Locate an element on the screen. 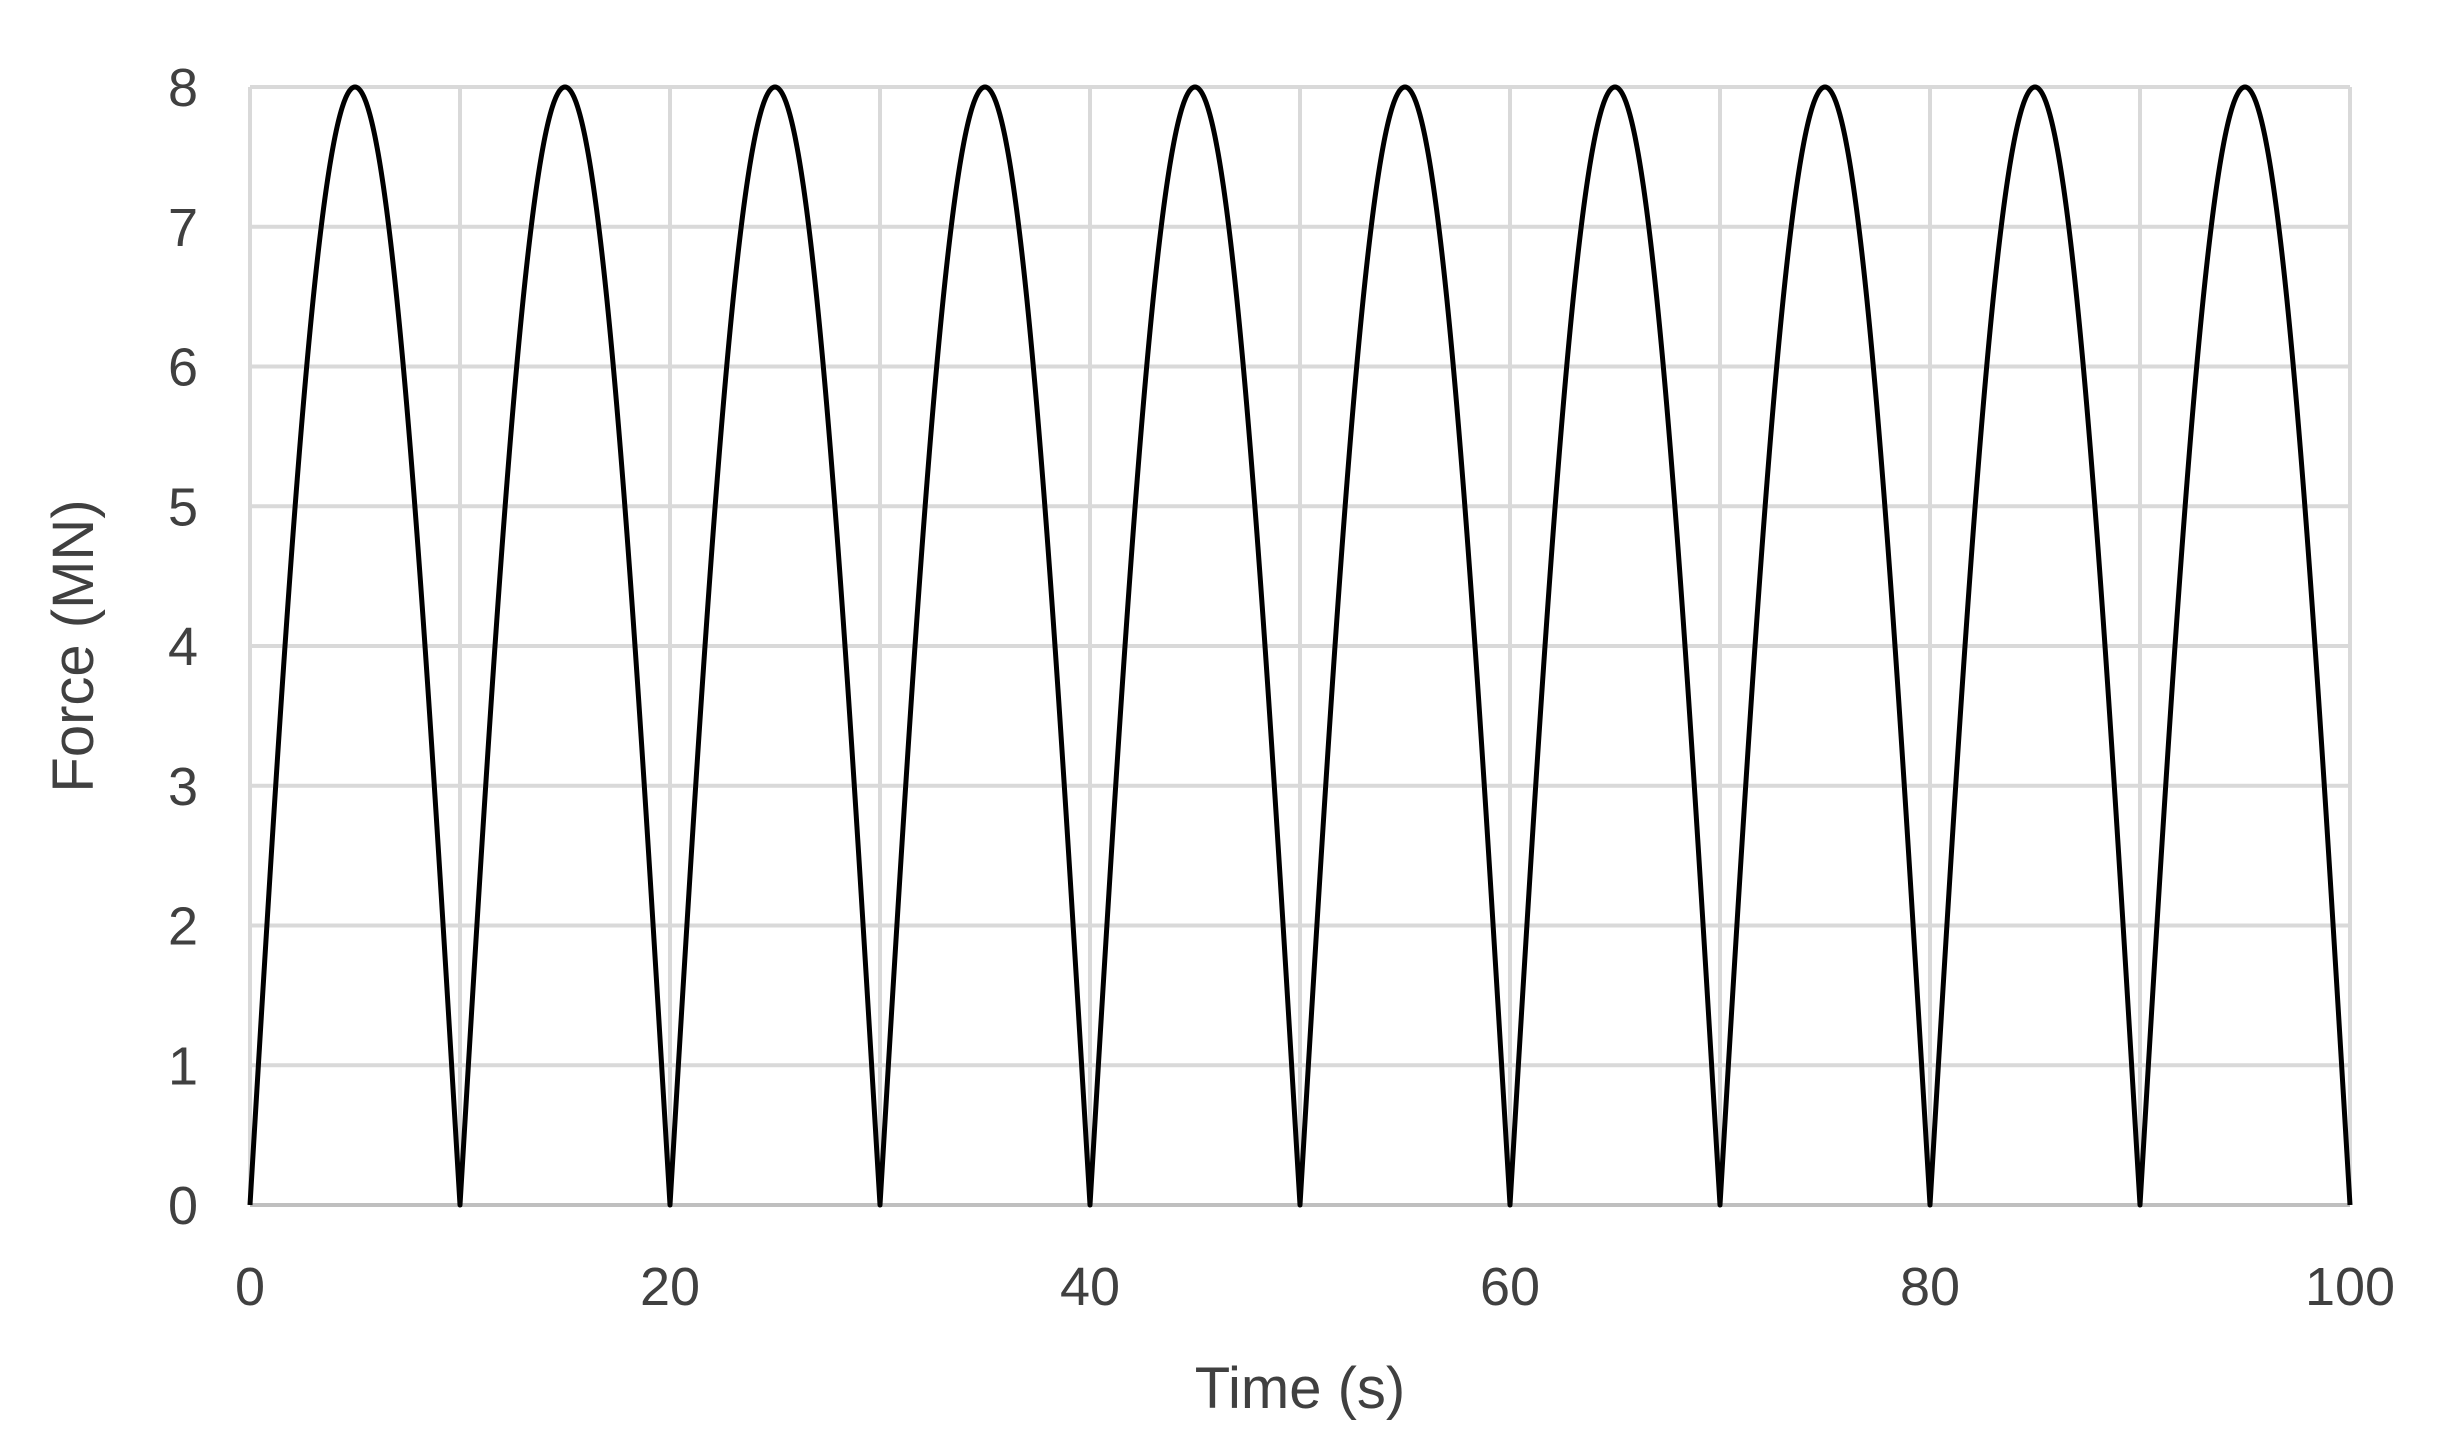  x-tick-label: 60 is located at coordinates (1510, 1287).